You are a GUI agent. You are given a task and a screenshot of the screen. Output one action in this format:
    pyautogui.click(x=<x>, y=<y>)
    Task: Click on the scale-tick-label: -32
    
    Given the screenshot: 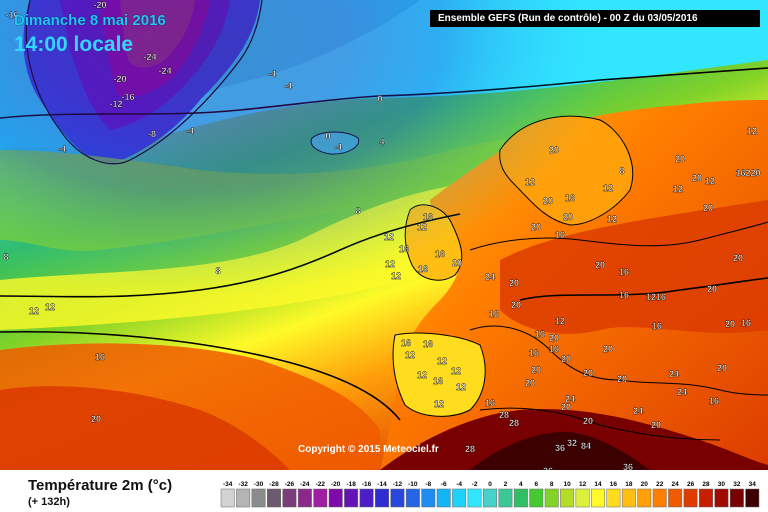 What is the action you would take?
    pyautogui.click(x=243, y=484)
    